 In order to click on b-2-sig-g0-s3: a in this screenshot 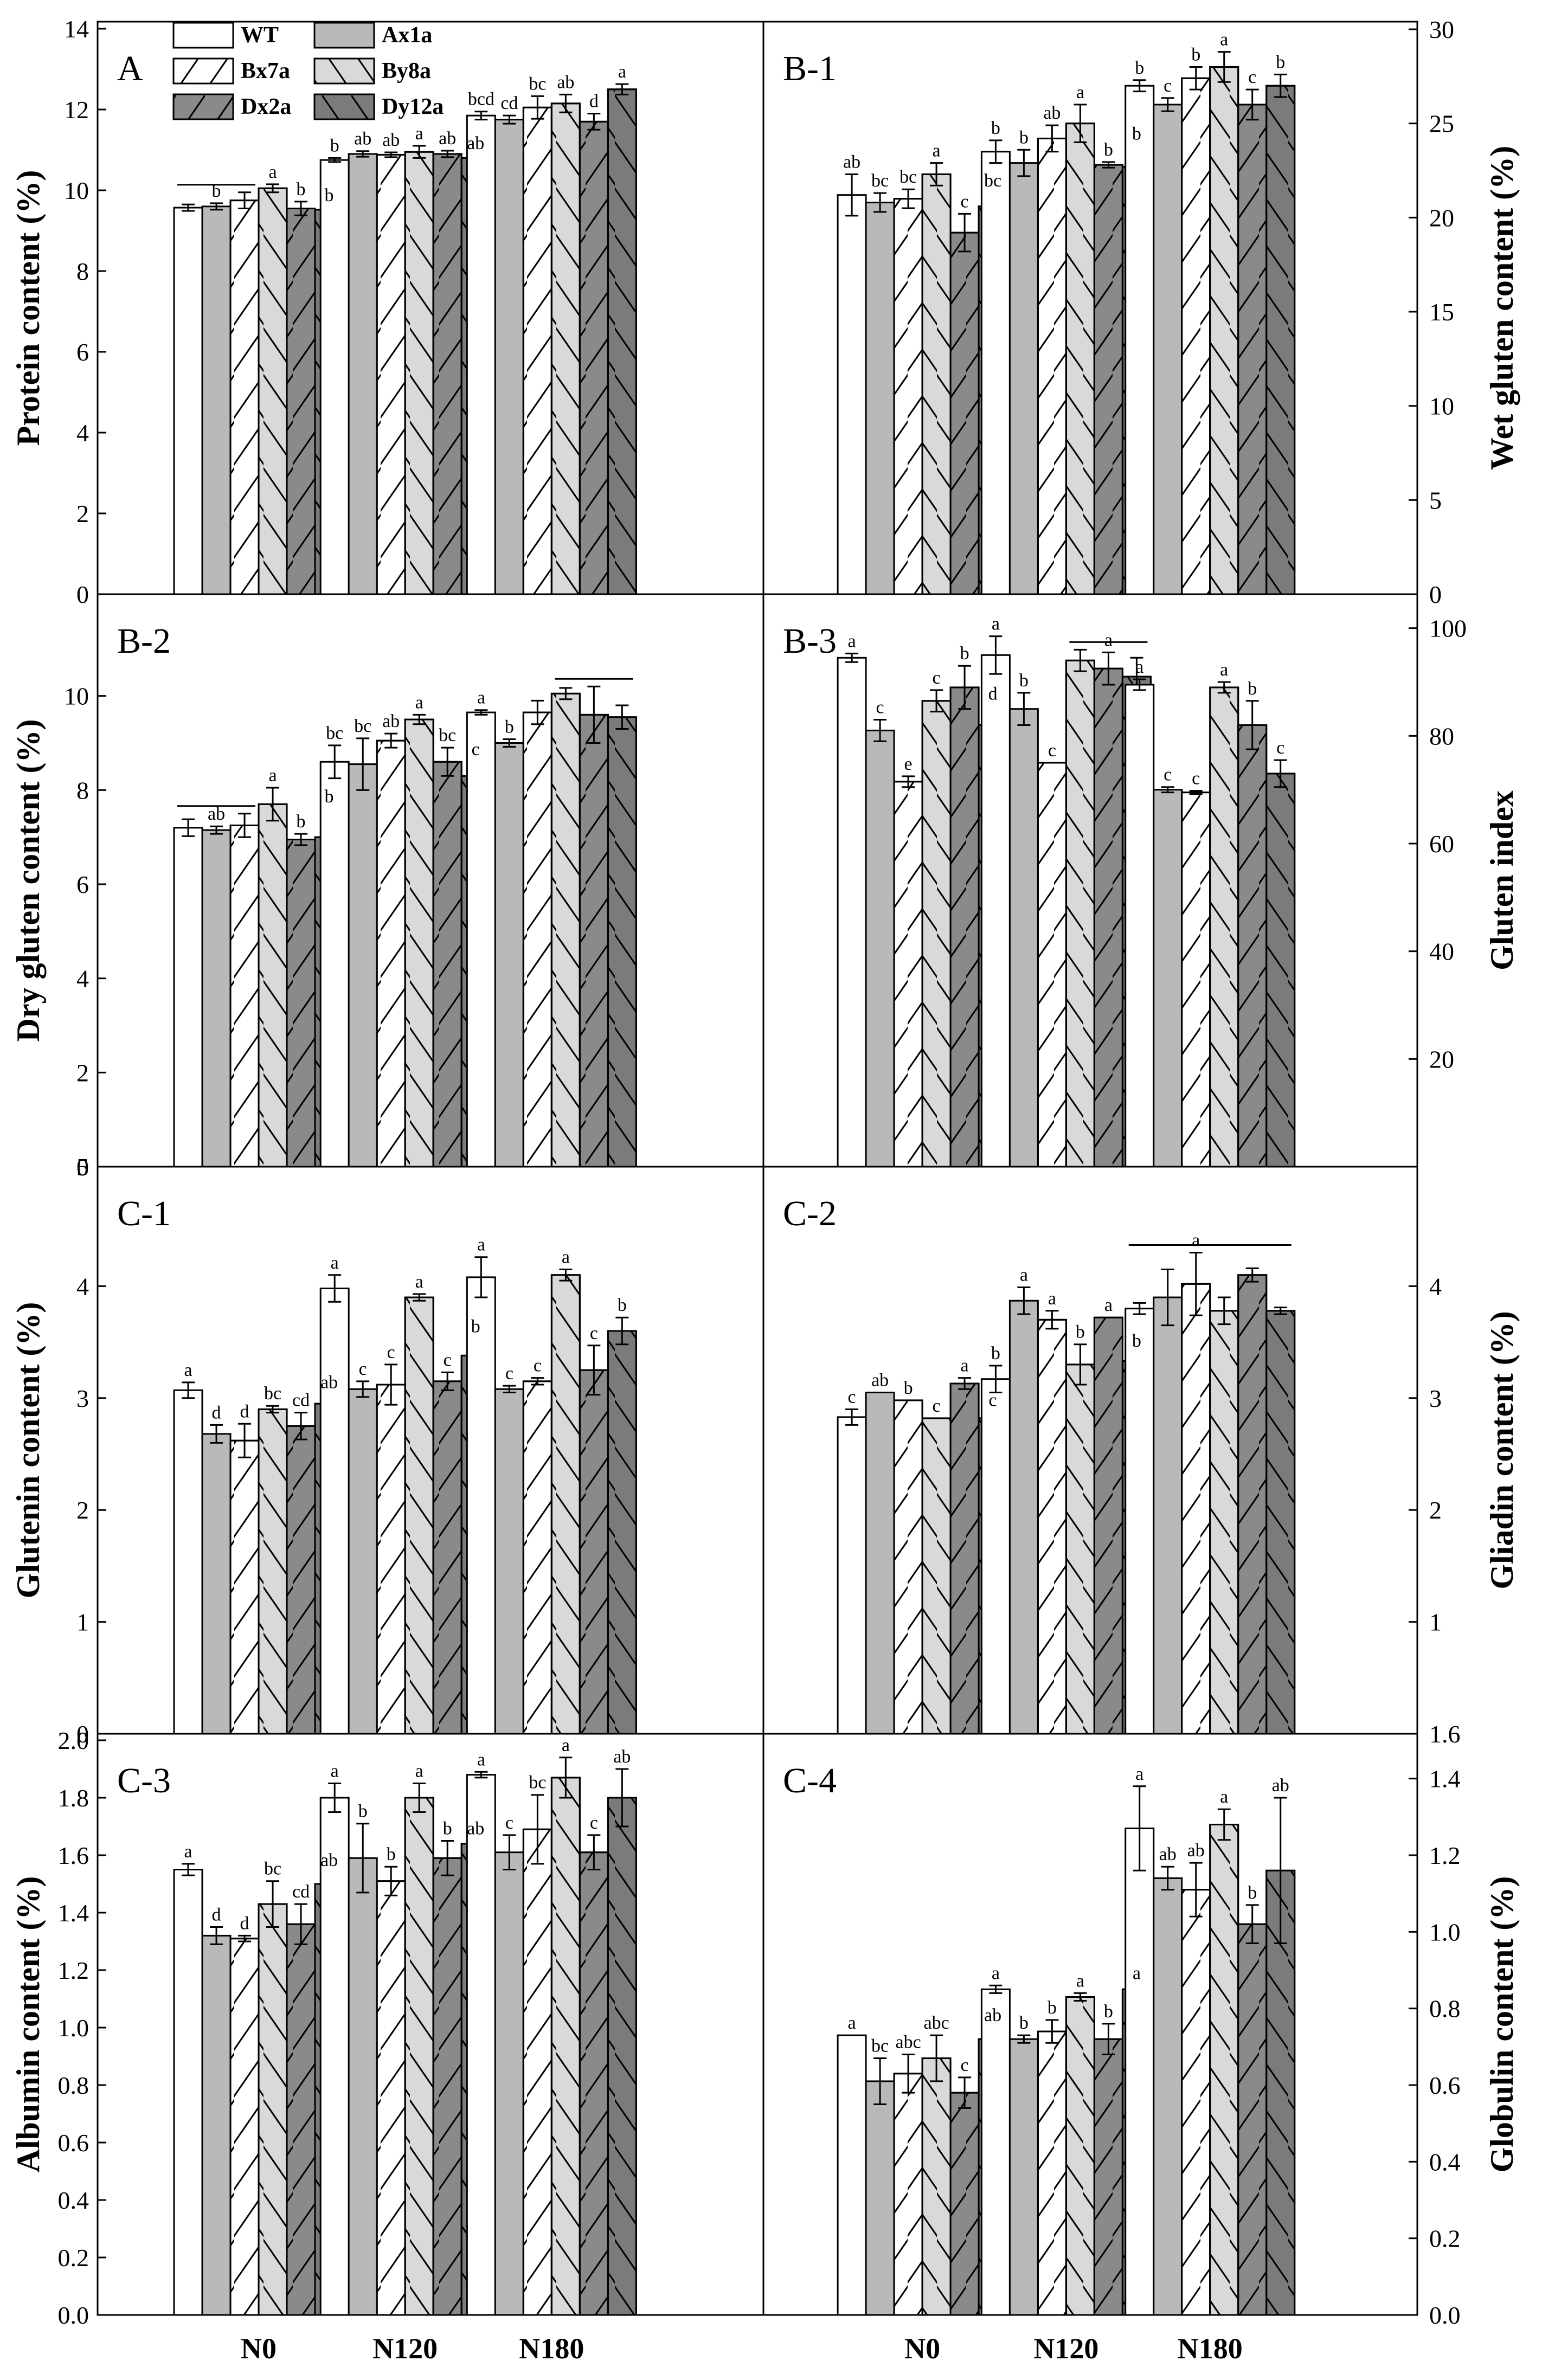, I will do `click(273, 776)`.